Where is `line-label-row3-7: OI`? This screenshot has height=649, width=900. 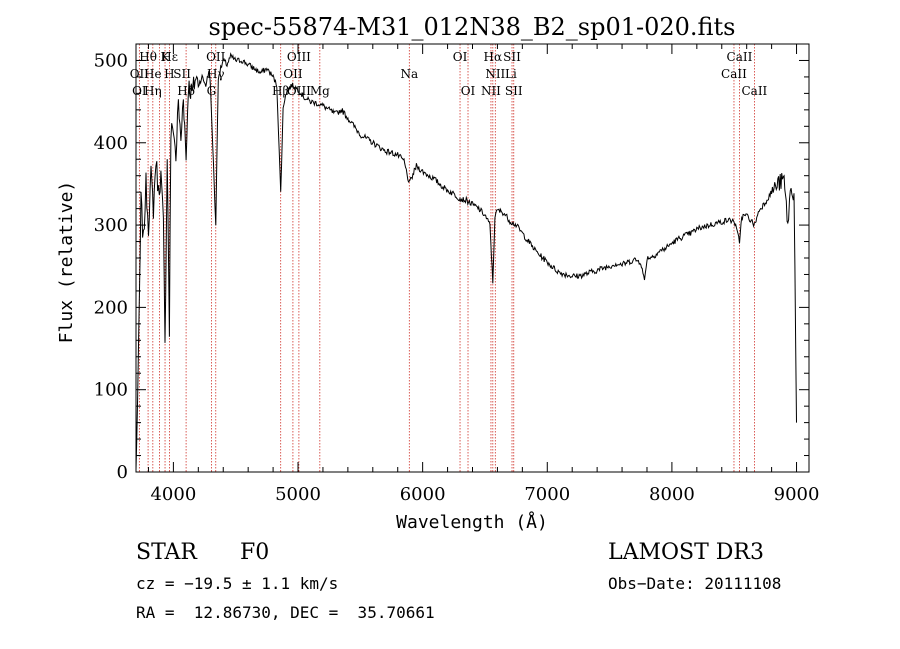 line-label-row3-7: OI is located at coordinates (468, 91).